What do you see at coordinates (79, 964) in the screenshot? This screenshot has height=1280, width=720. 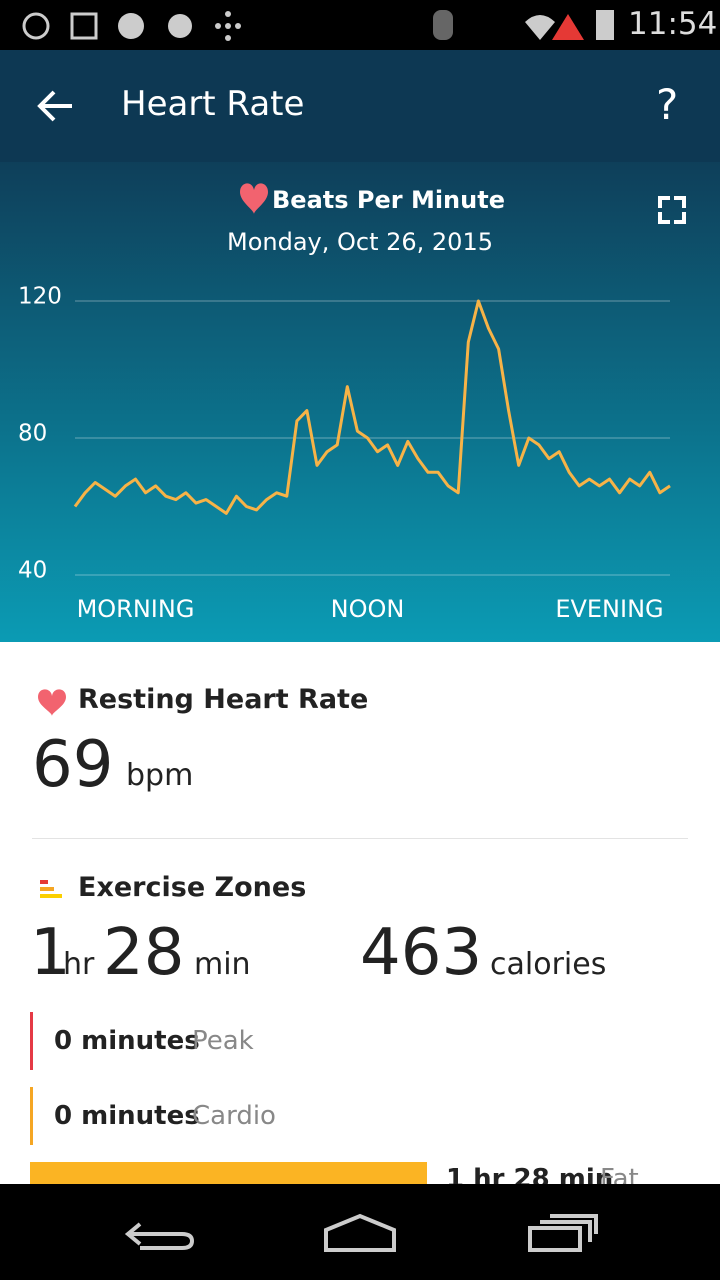 I see `hours-unit: hr` at bounding box center [79, 964].